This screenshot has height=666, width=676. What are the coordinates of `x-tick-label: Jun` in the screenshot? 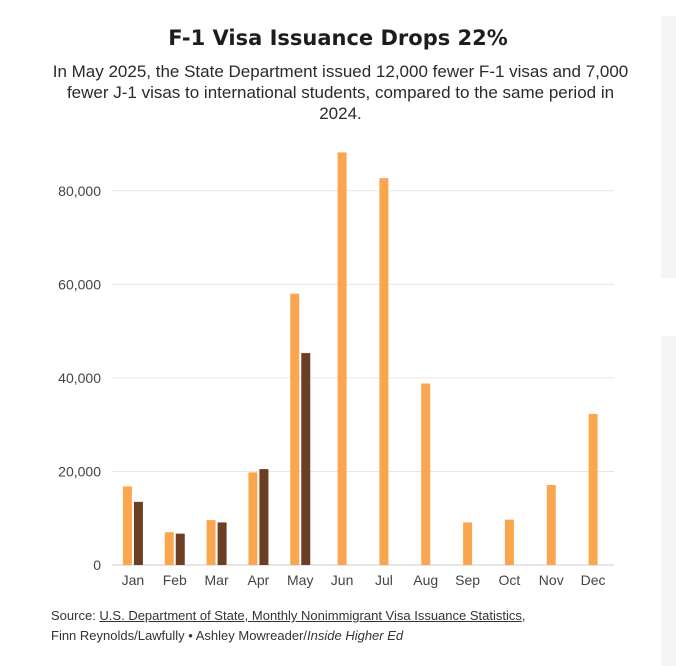 It's located at (342, 580).